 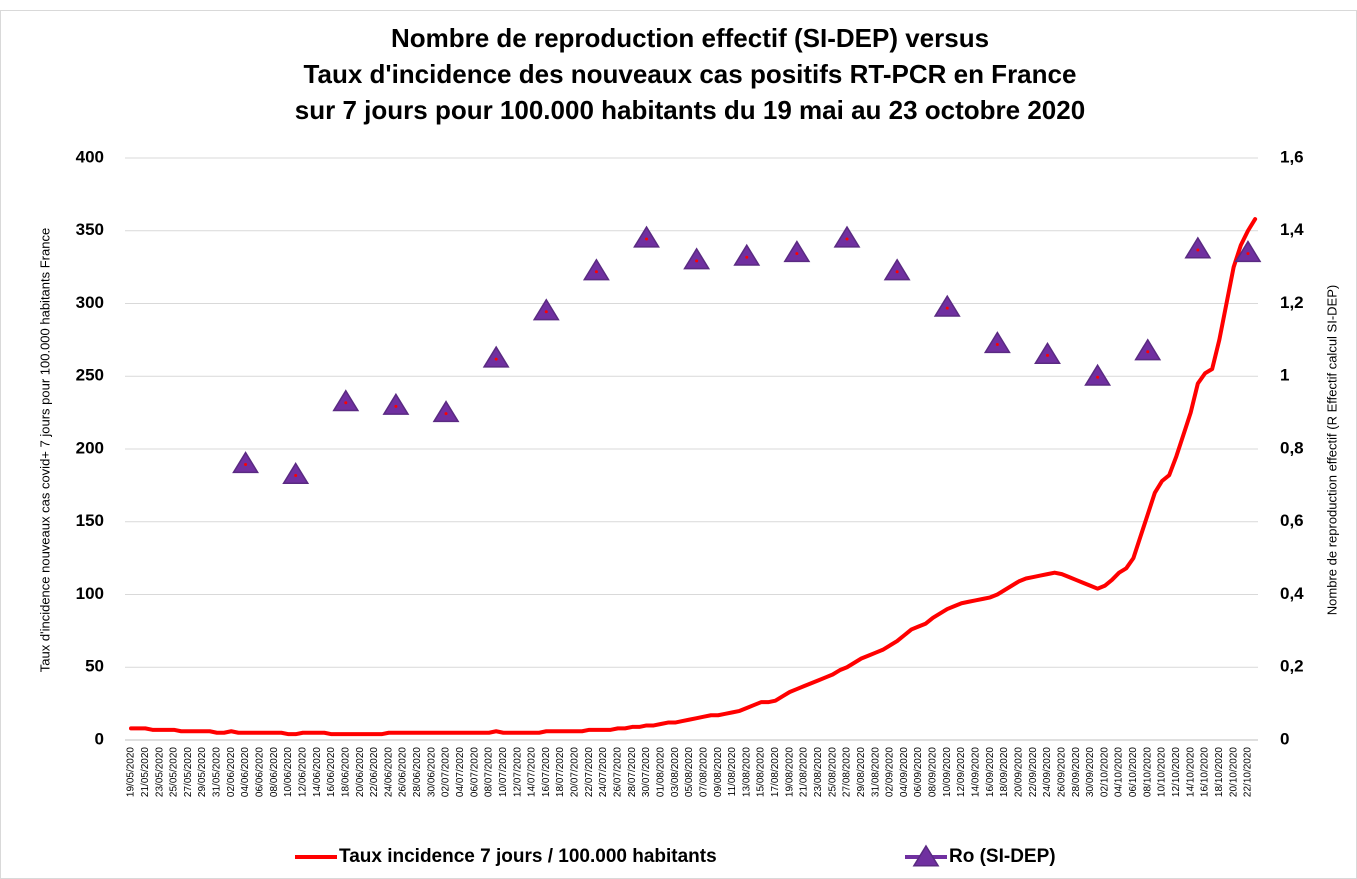 I want to click on x-tick-label: 20/06/2020, so click(x=360, y=772).